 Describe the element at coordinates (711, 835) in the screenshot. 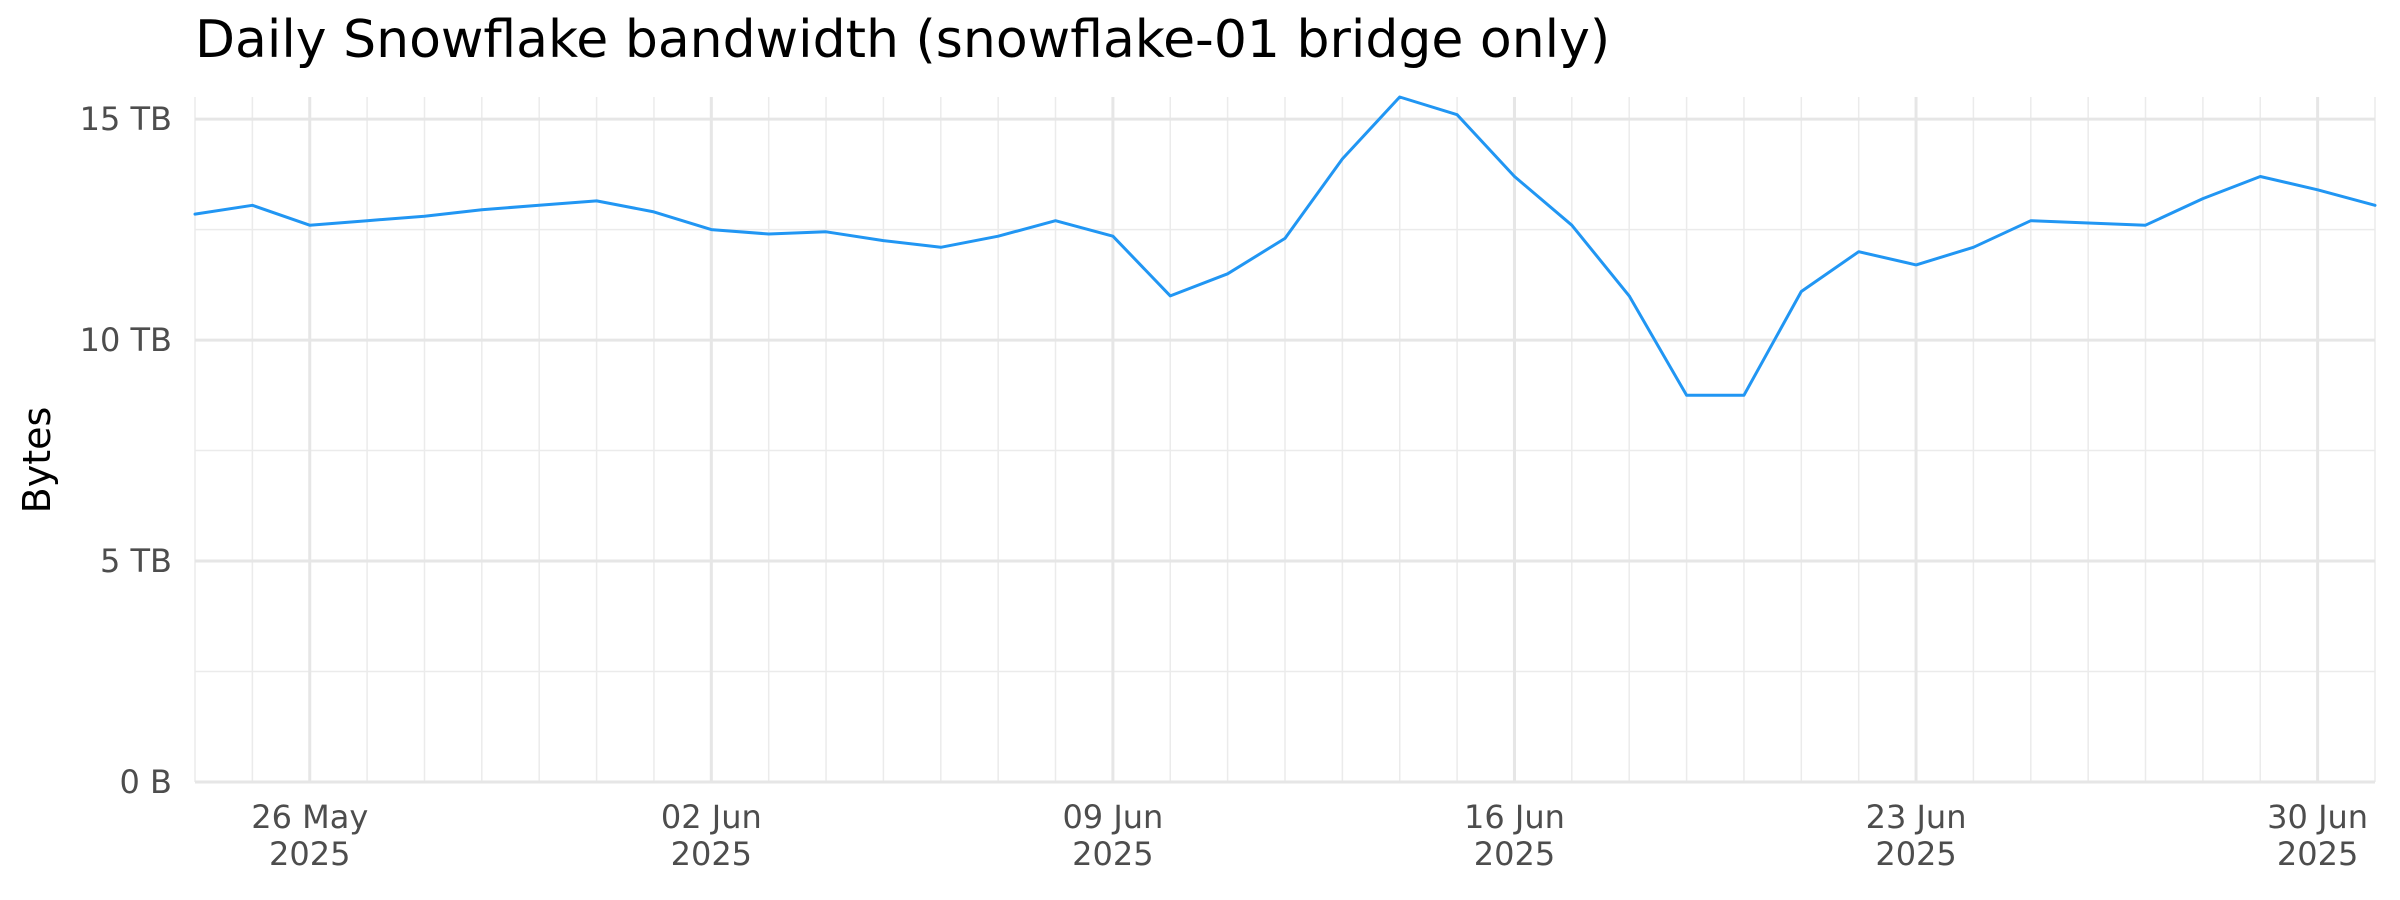

I see `x-tick-label: 02 Jun 2025` at that location.